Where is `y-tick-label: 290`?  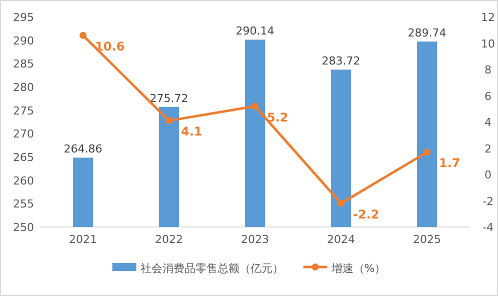
y-tick-label: 290 is located at coordinates (23, 41).